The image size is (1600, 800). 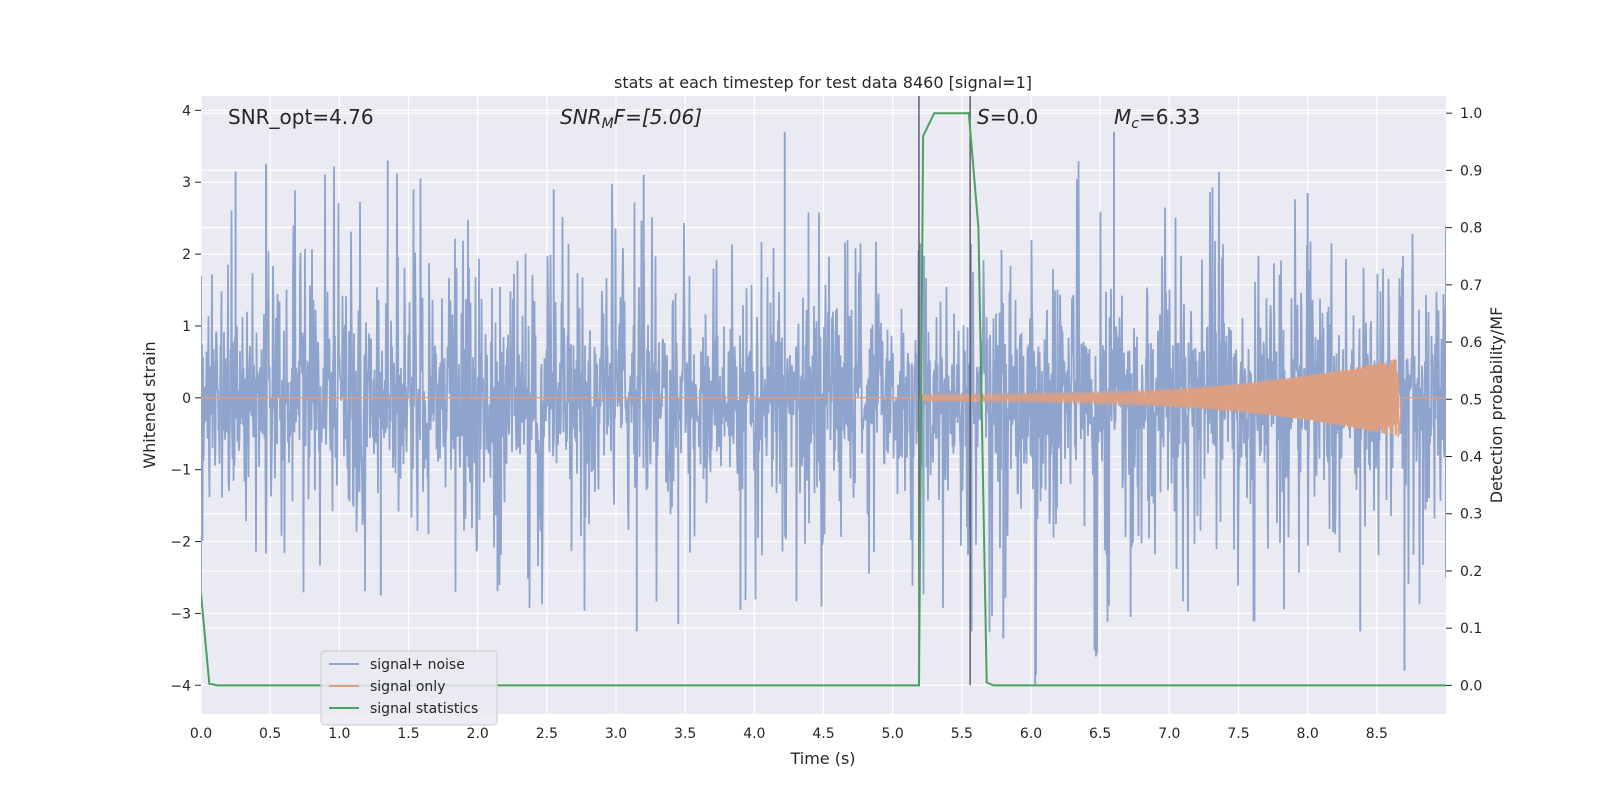 What do you see at coordinates (1471, 686) in the screenshot?
I see `y-right-tick-label: 0.0` at bounding box center [1471, 686].